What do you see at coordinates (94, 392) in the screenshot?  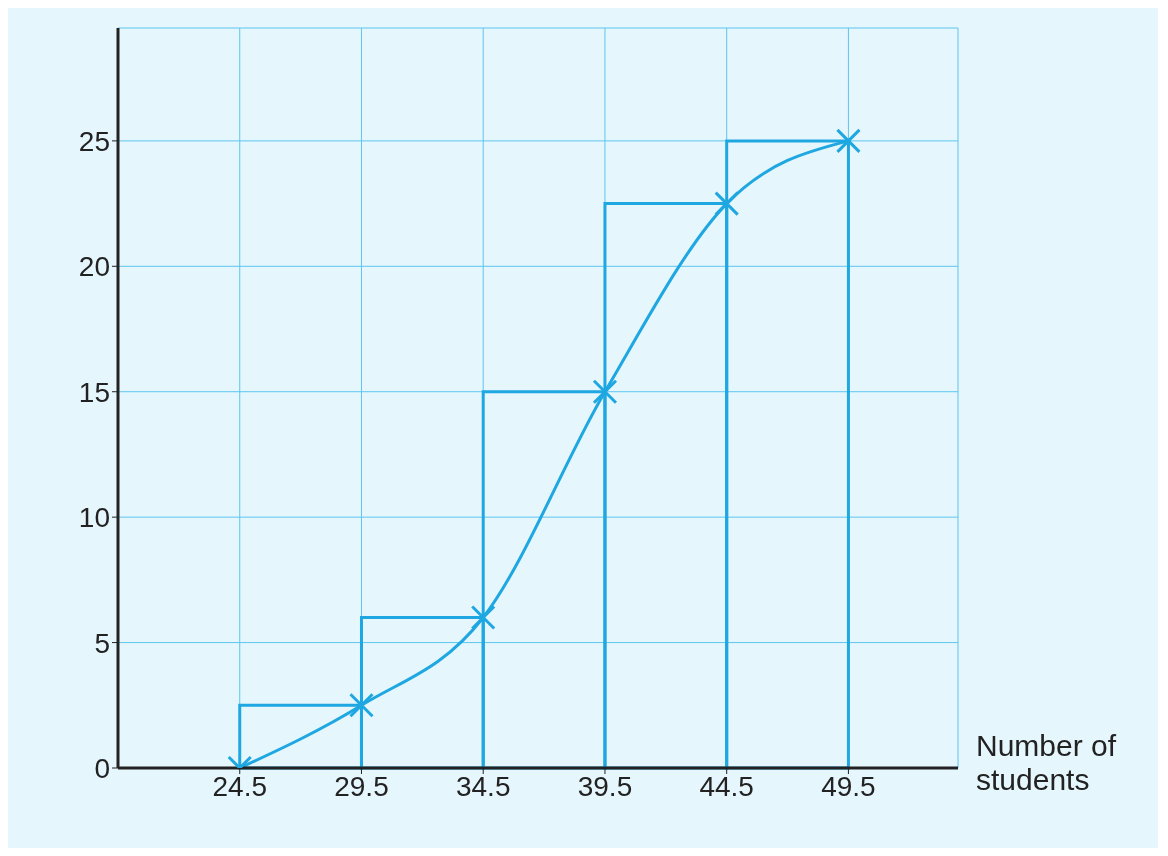 I see `y-tick-label: 15` at bounding box center [94, 392].